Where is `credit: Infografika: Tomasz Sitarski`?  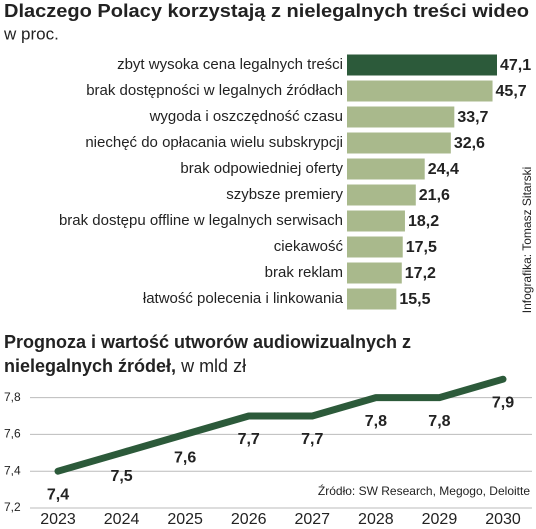
credit: Infografika: Tomasz Sitarski is located at coordinates (527, 240).